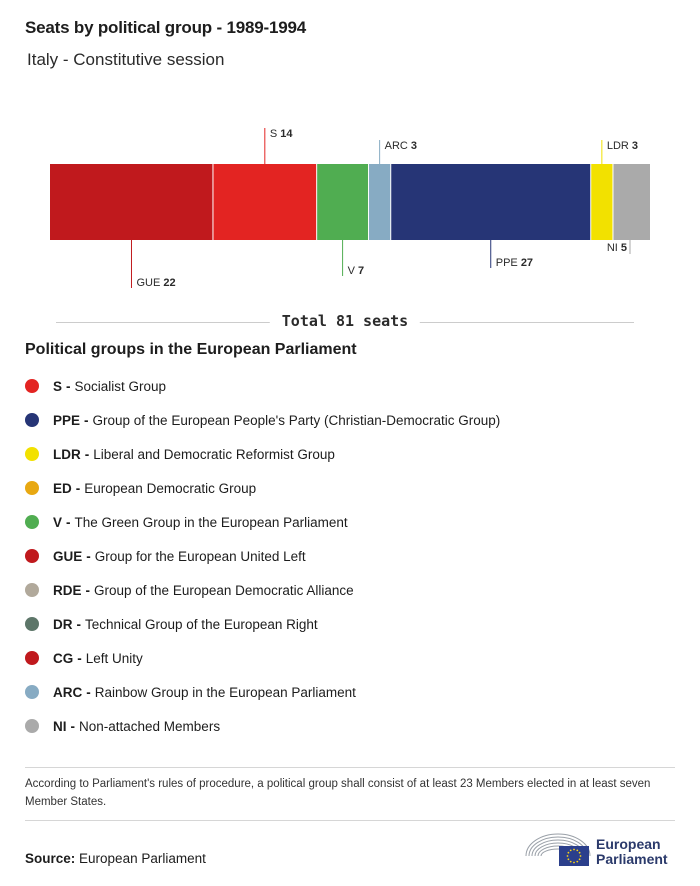  Describe the element at coordinates (398, 146) in the screenshot. I see `data-label-category: ARC` at that location.